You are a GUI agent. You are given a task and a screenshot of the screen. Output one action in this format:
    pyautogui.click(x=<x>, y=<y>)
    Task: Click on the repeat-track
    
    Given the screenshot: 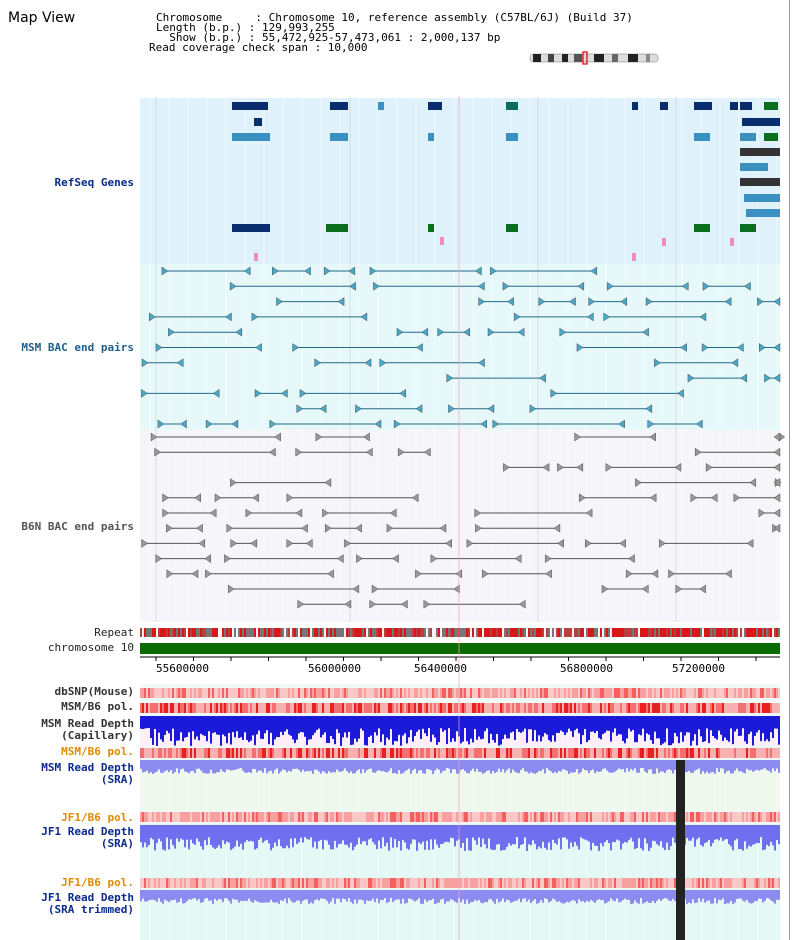 What is the action you would take?
    pyautogui.click(x=460, y=632)
    